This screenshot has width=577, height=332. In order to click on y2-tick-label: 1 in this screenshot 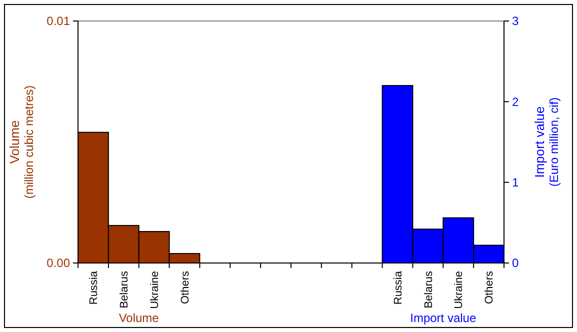, I will do `click(515, 183)`.